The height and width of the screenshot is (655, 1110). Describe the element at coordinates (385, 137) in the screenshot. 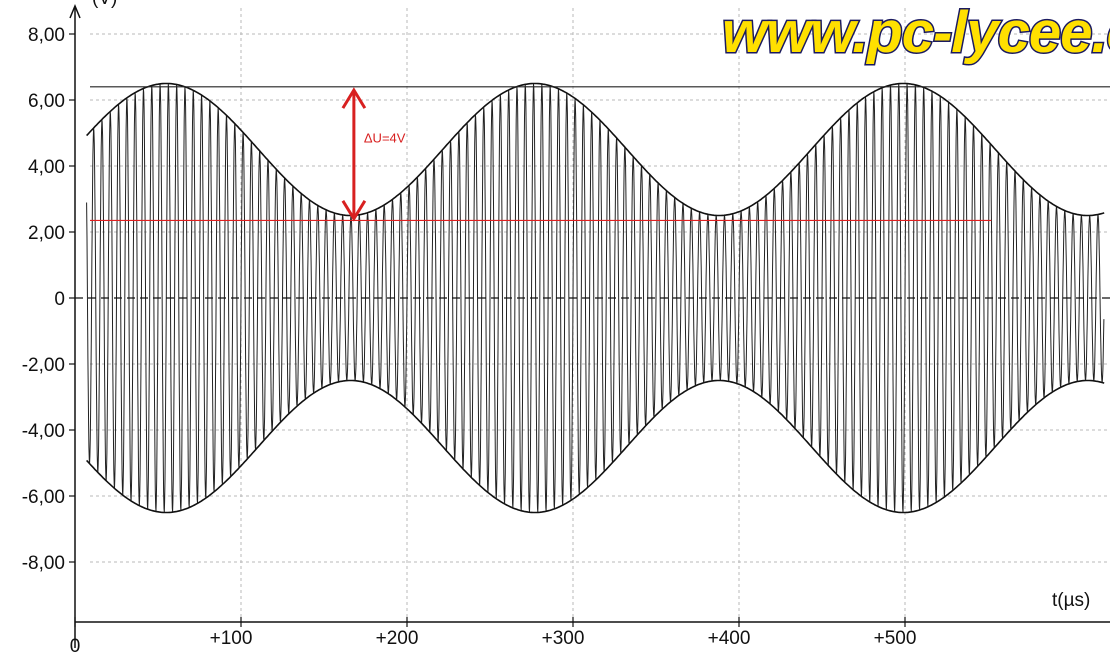

I see `delta-u-label: ΔU=4V` at that location.